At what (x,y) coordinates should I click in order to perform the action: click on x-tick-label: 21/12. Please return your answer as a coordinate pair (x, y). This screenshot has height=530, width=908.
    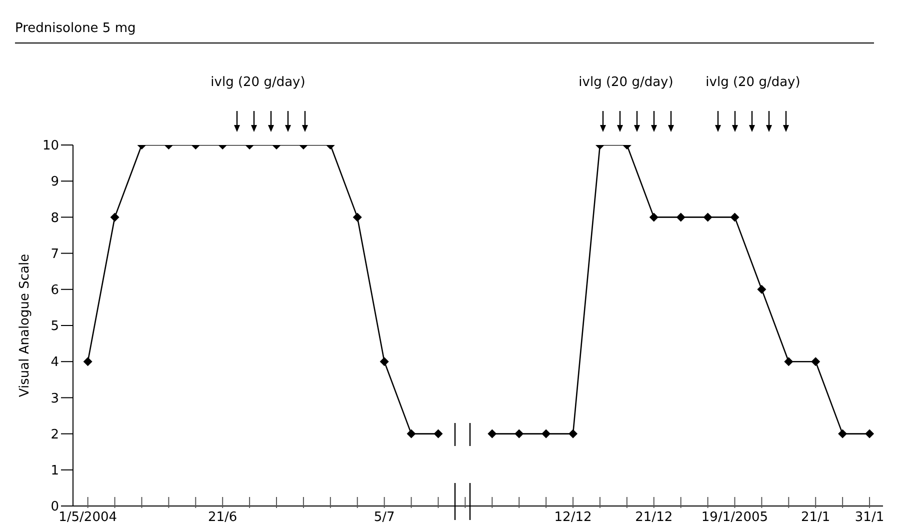
    Looking at the image, I should click on (654, 517).